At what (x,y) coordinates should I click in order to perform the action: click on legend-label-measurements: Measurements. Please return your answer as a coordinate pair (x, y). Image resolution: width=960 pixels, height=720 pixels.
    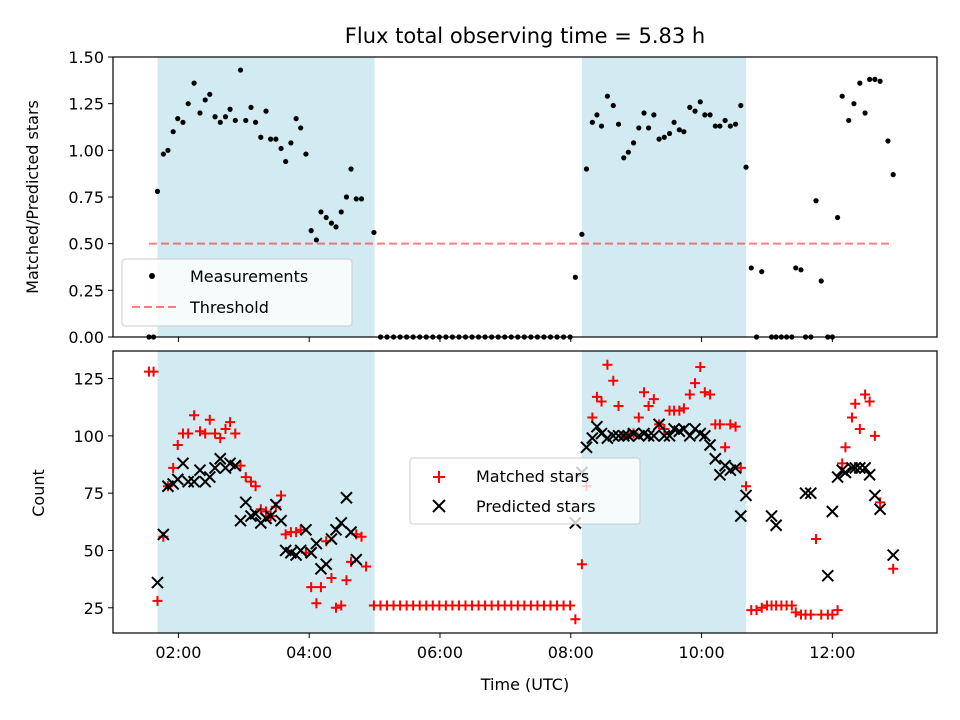
    Looking at the image, I should click on (249, 276).